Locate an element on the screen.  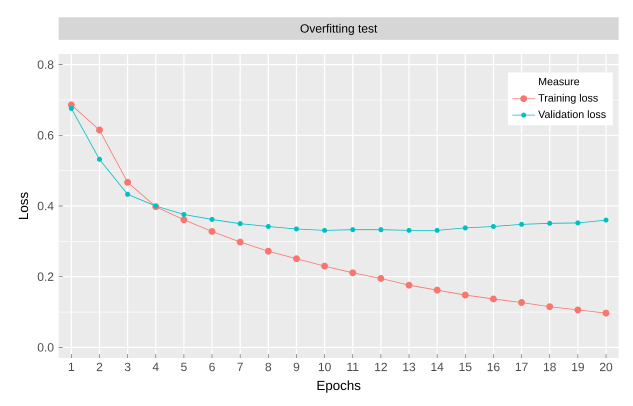
y-tick-label: 0.2 is located at coordinates (46, 276).